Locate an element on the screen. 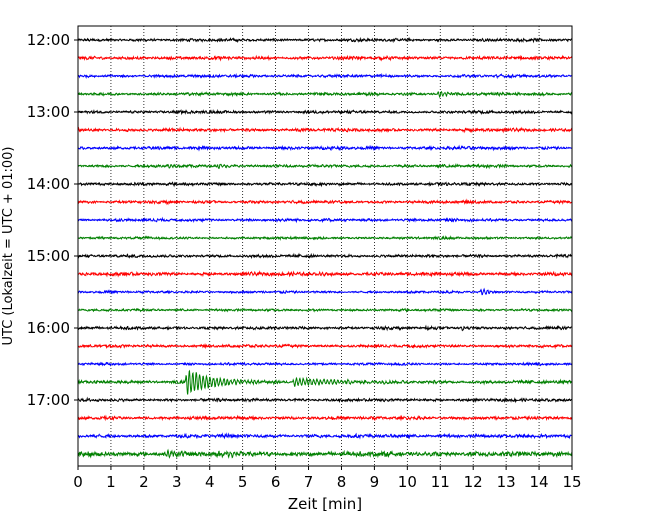  x-tick-label: 11 is located at coordinates (440, 482).